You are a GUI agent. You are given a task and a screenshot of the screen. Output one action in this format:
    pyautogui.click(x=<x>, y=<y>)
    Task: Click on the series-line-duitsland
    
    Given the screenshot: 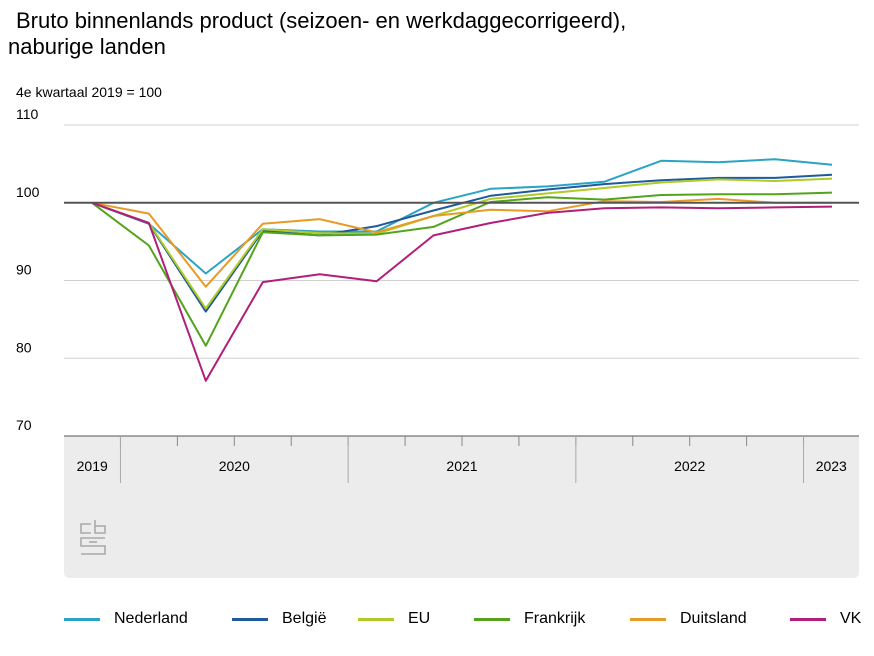 What is the action you would take?
    pyautogui.click(x=461, y=242)
    